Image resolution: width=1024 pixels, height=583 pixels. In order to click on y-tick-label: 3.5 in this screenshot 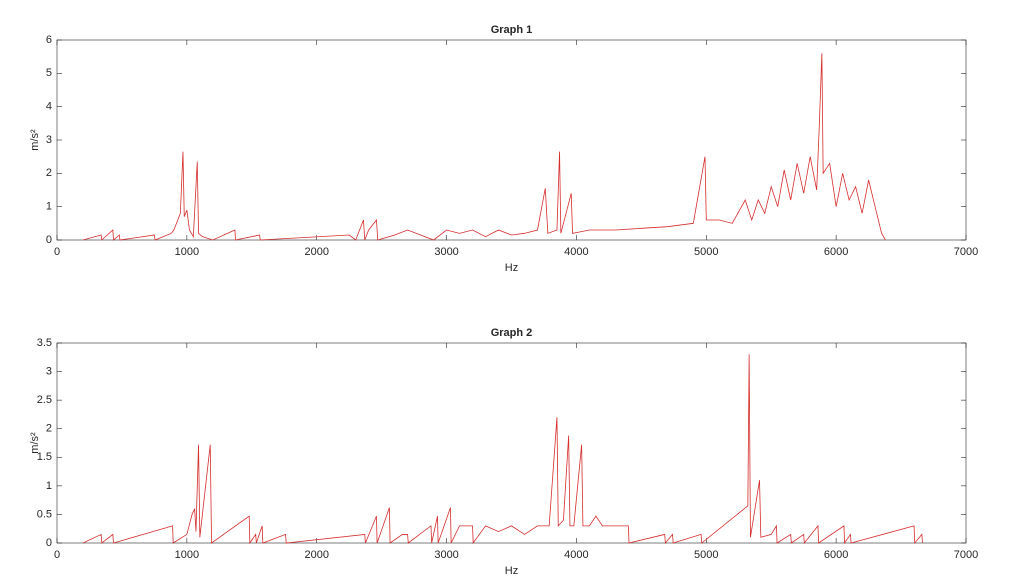, I will do `click(44, 343)`.